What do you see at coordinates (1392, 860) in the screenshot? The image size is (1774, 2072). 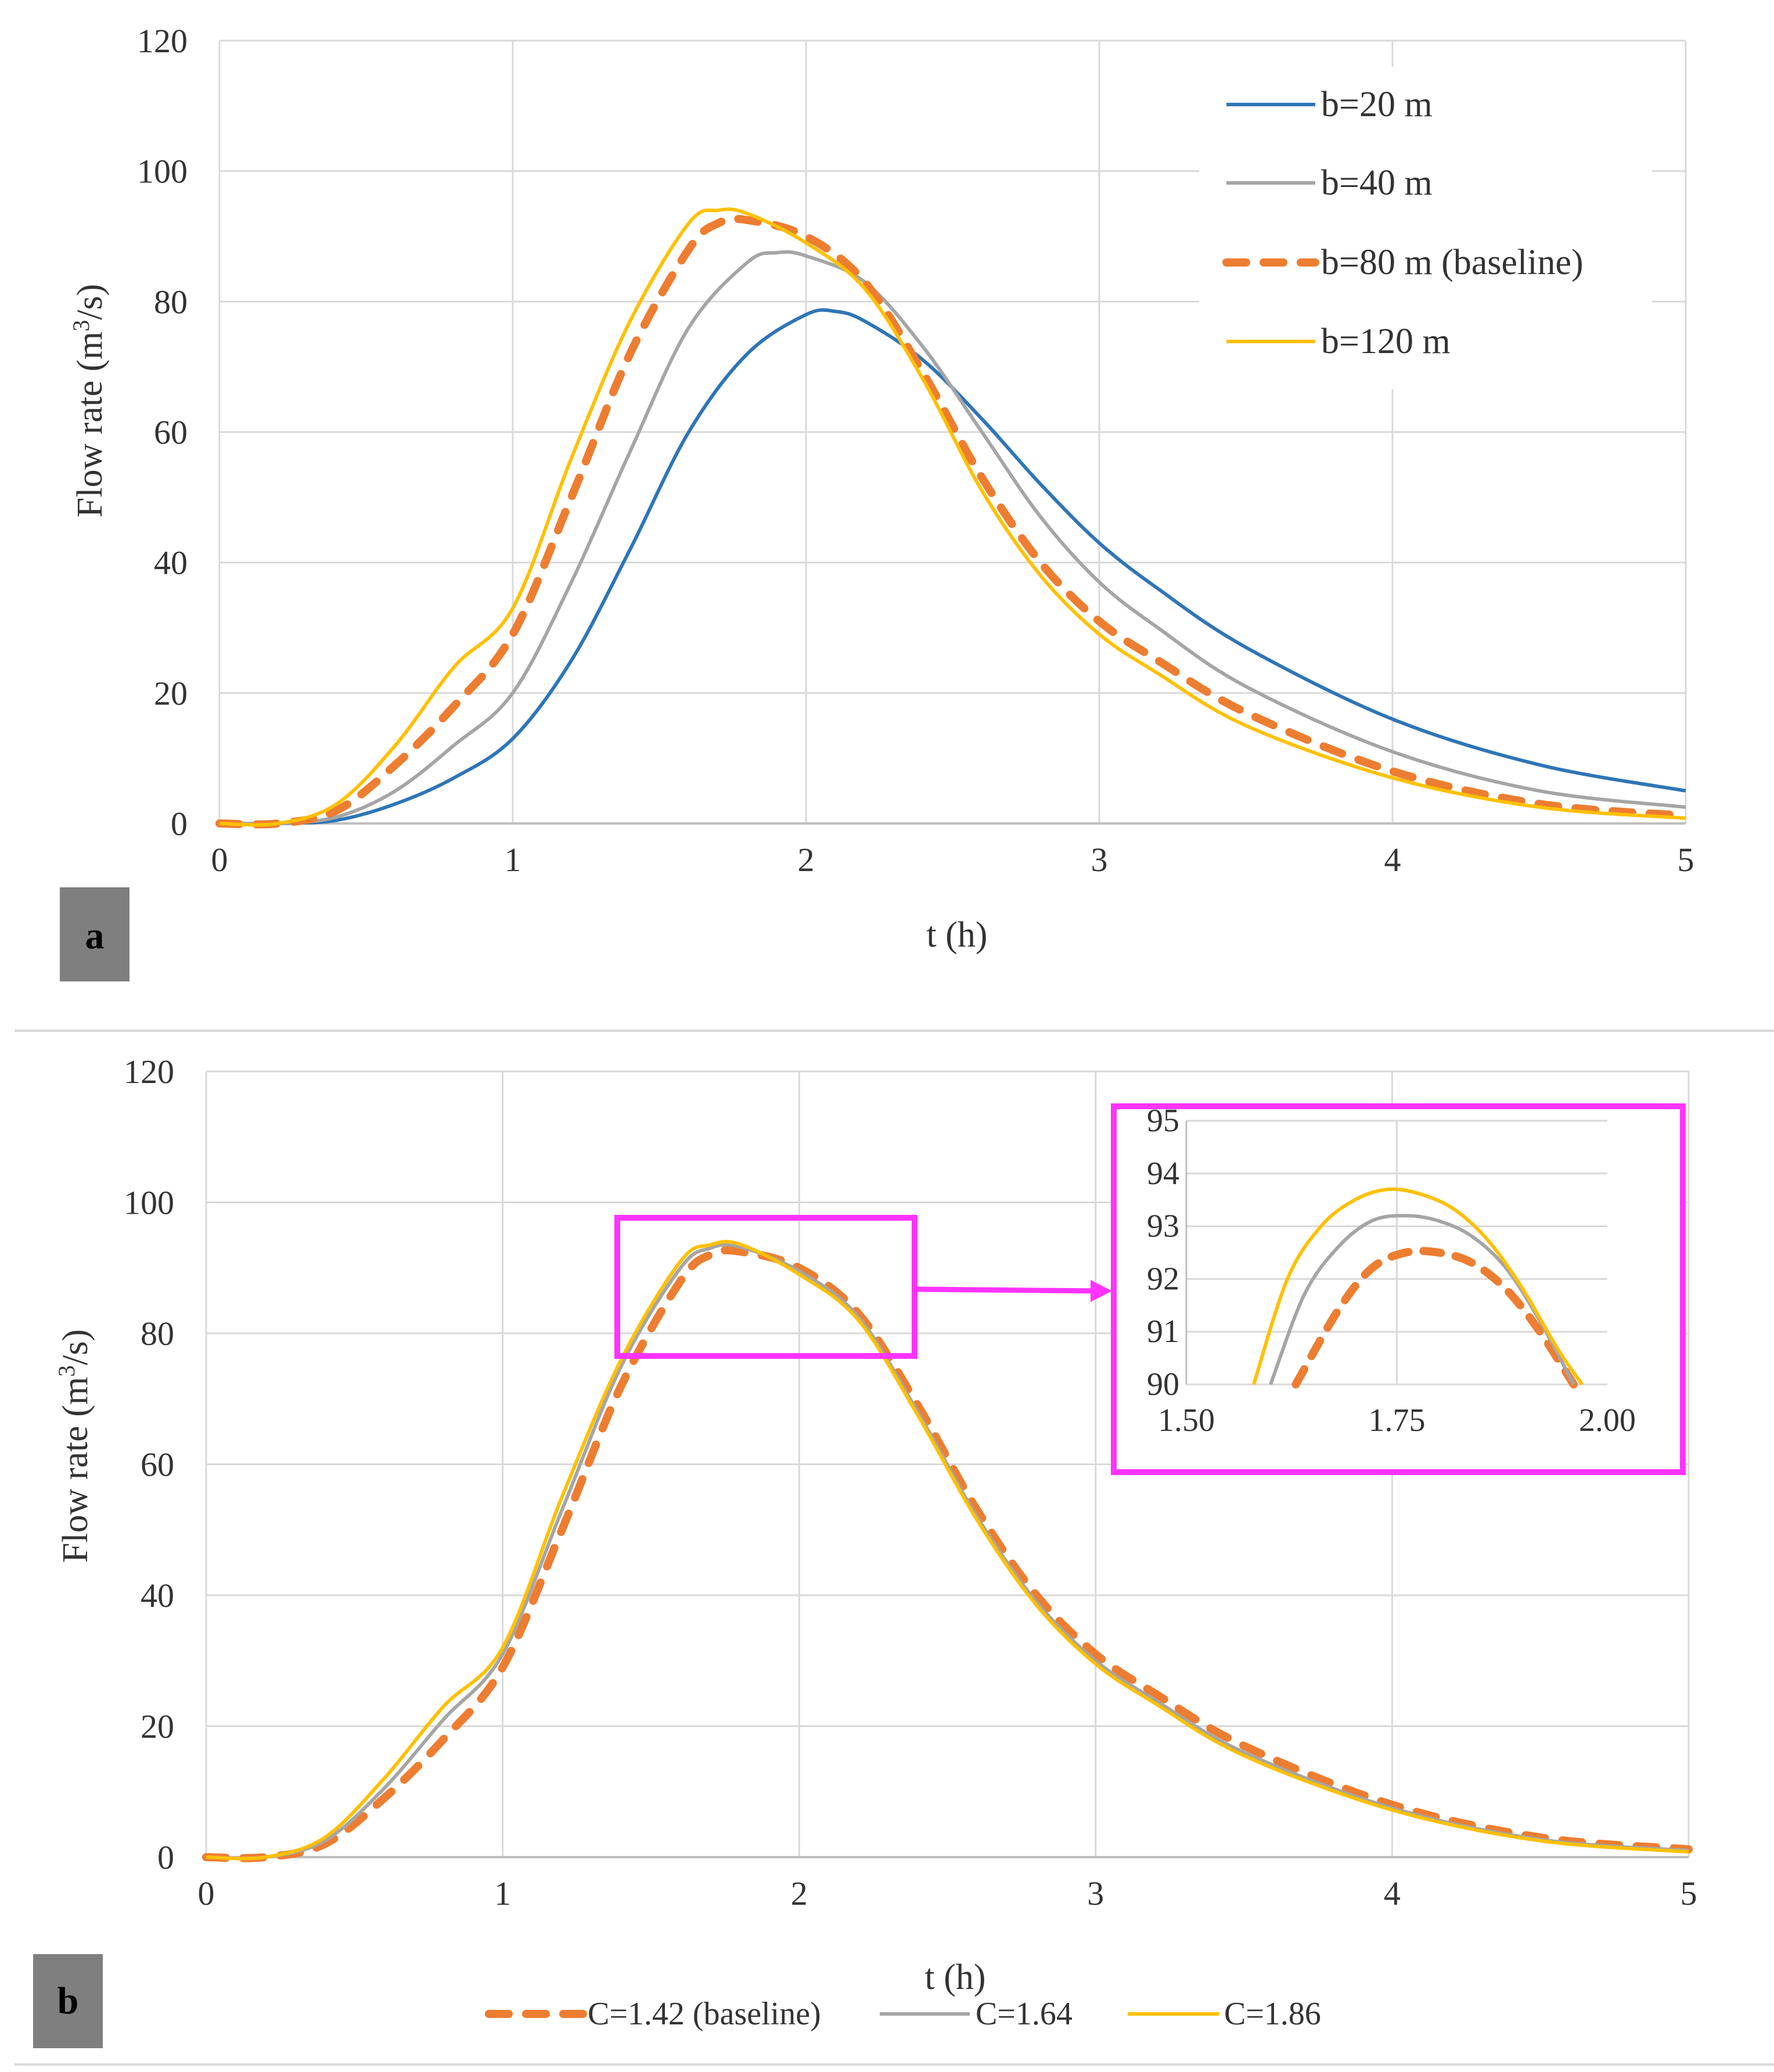 I see `a-xtick-label: 4` at bounding box center [1392, 860].